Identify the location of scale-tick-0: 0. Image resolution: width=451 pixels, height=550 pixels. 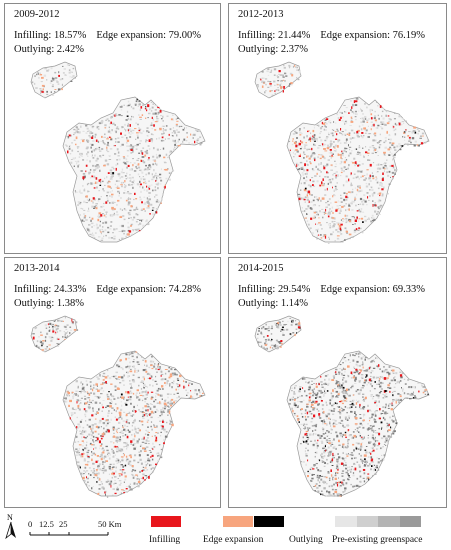
(30, 524).